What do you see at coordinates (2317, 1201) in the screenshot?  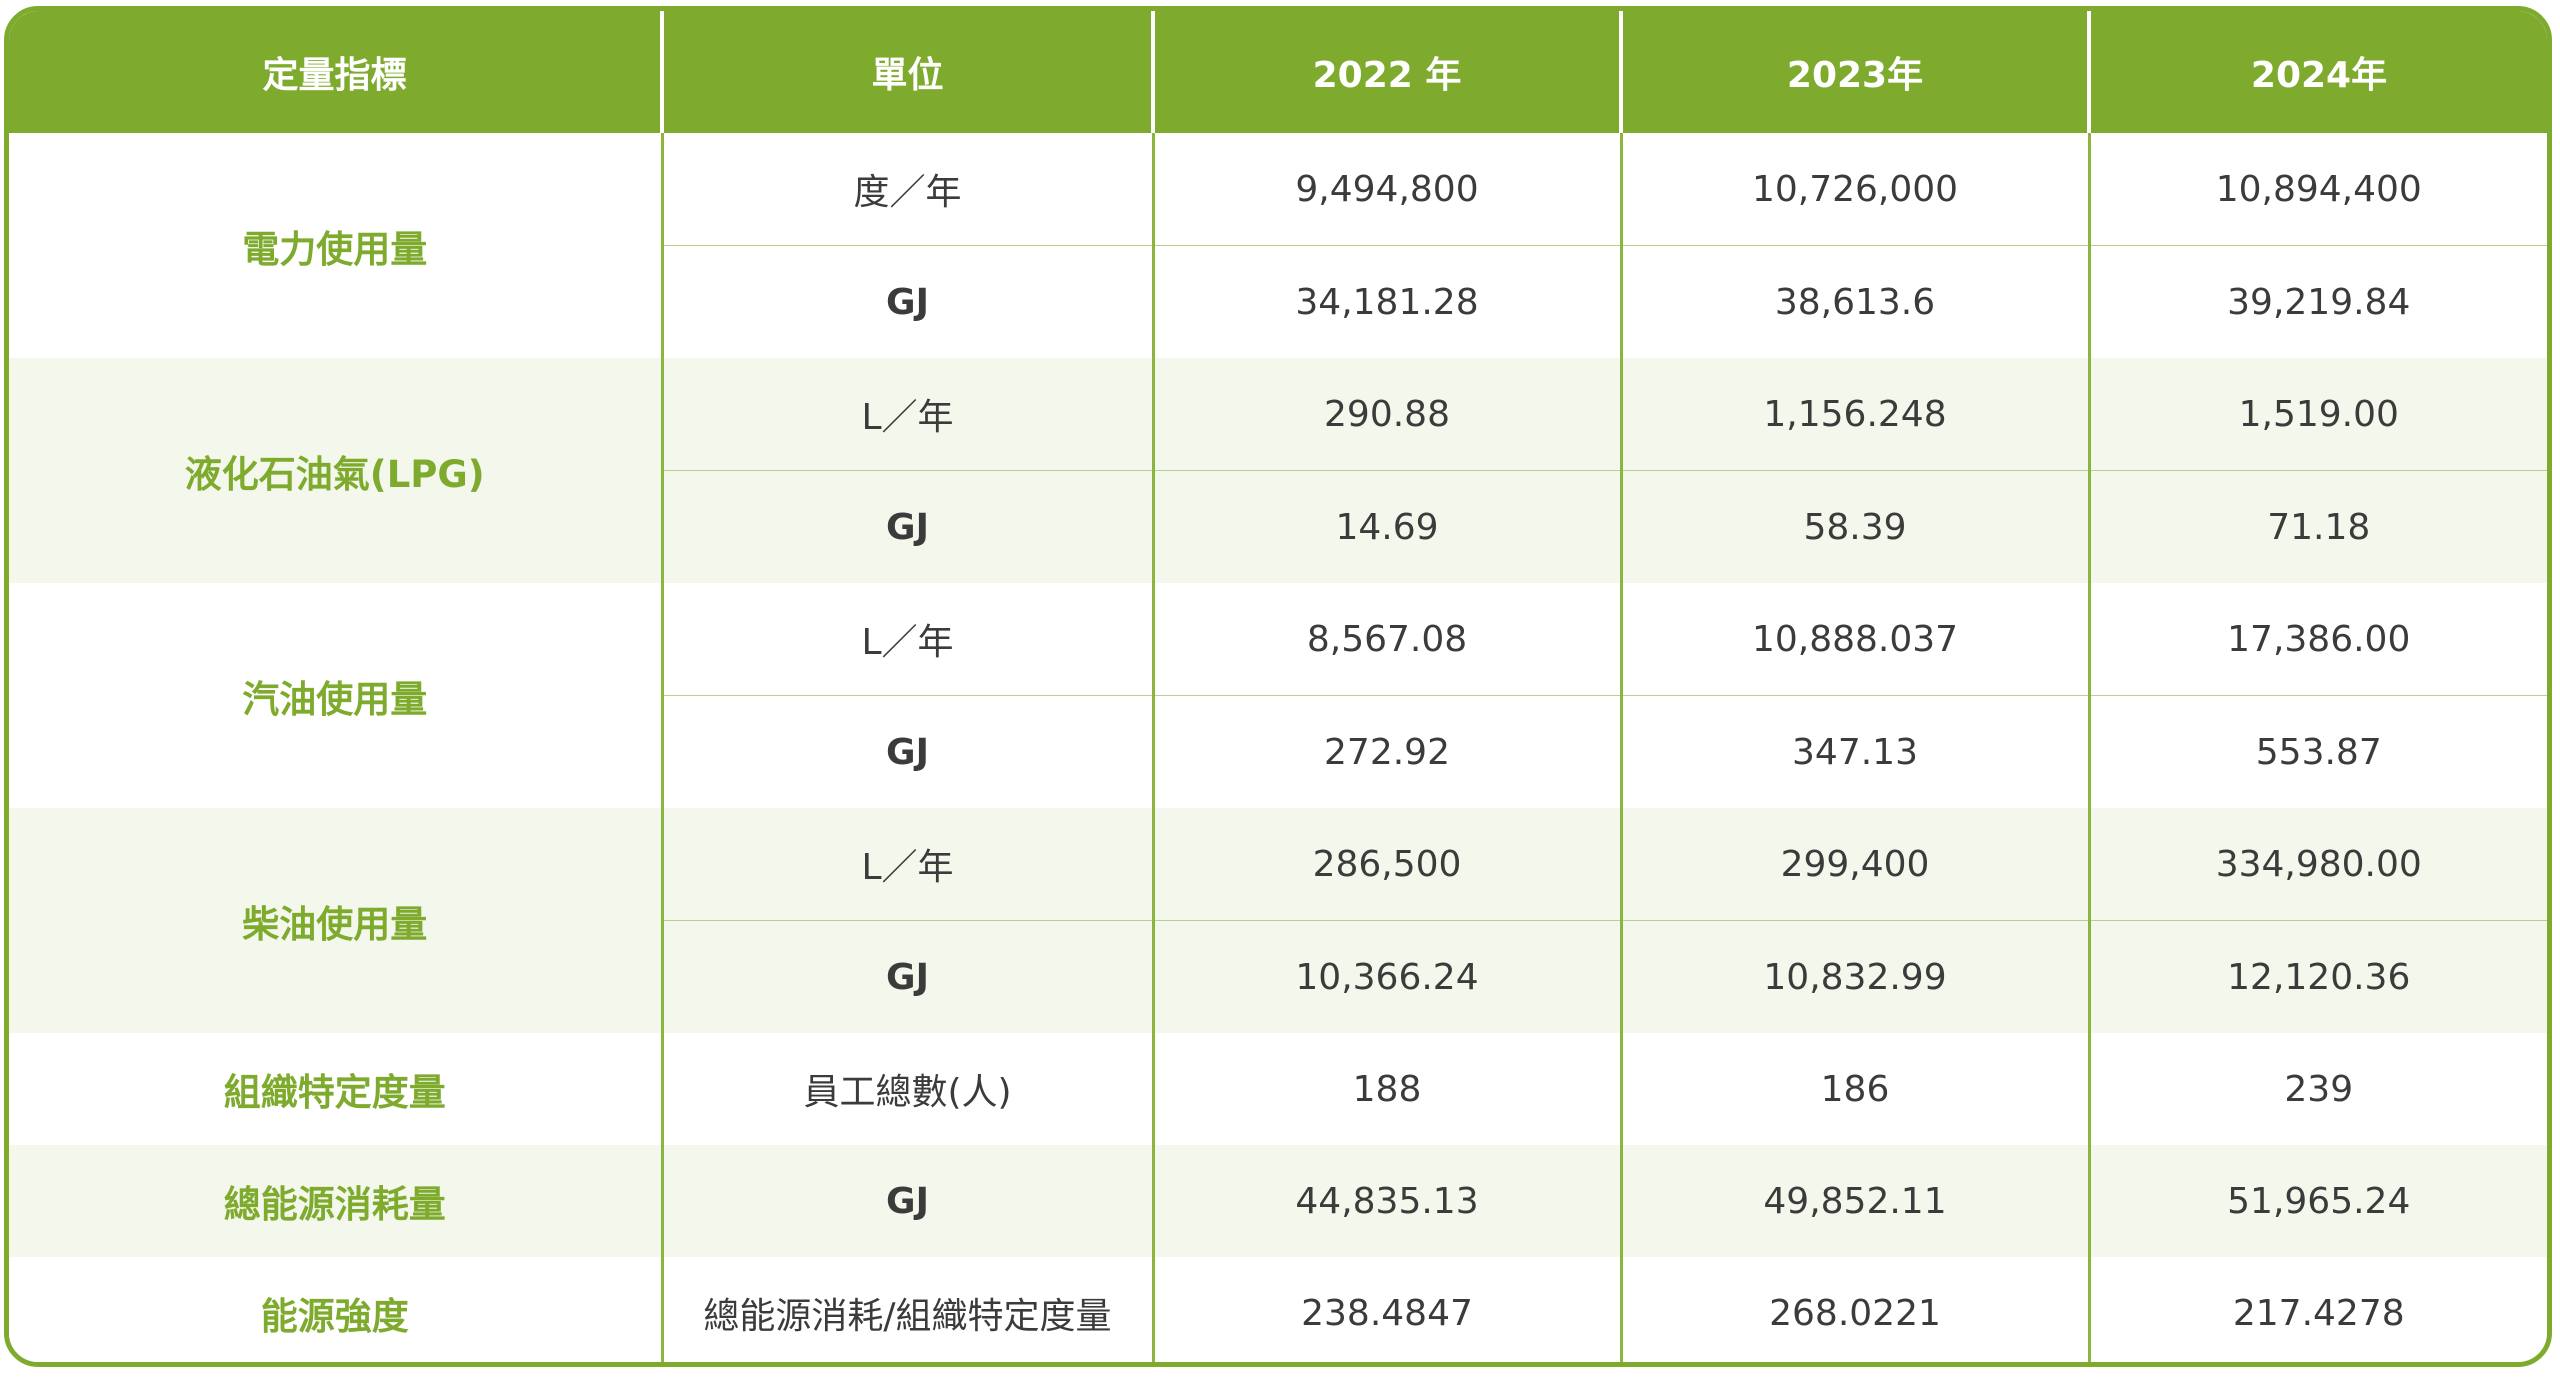 I see `value-2024: 51,965.24` at bounding box center [2317, 1201].